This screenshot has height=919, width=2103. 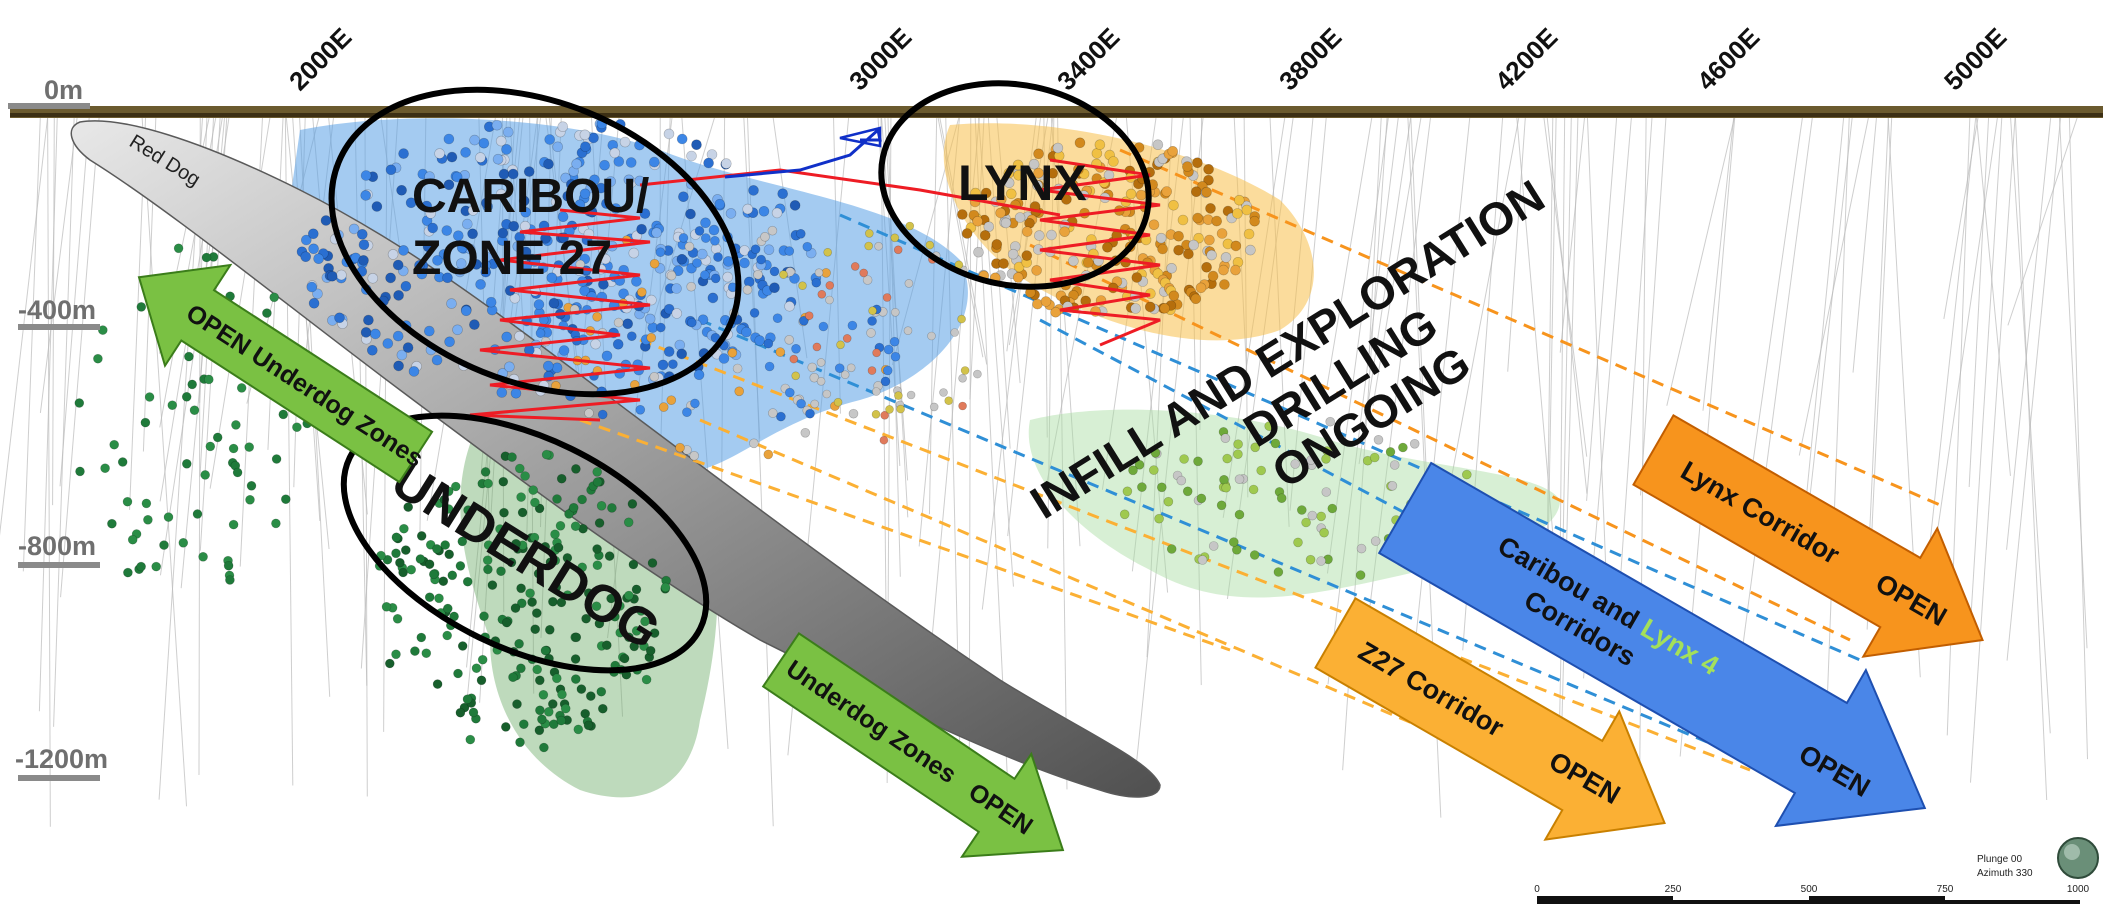 I want to click on easting-label: 4200E, so click(x=1526, y=59).